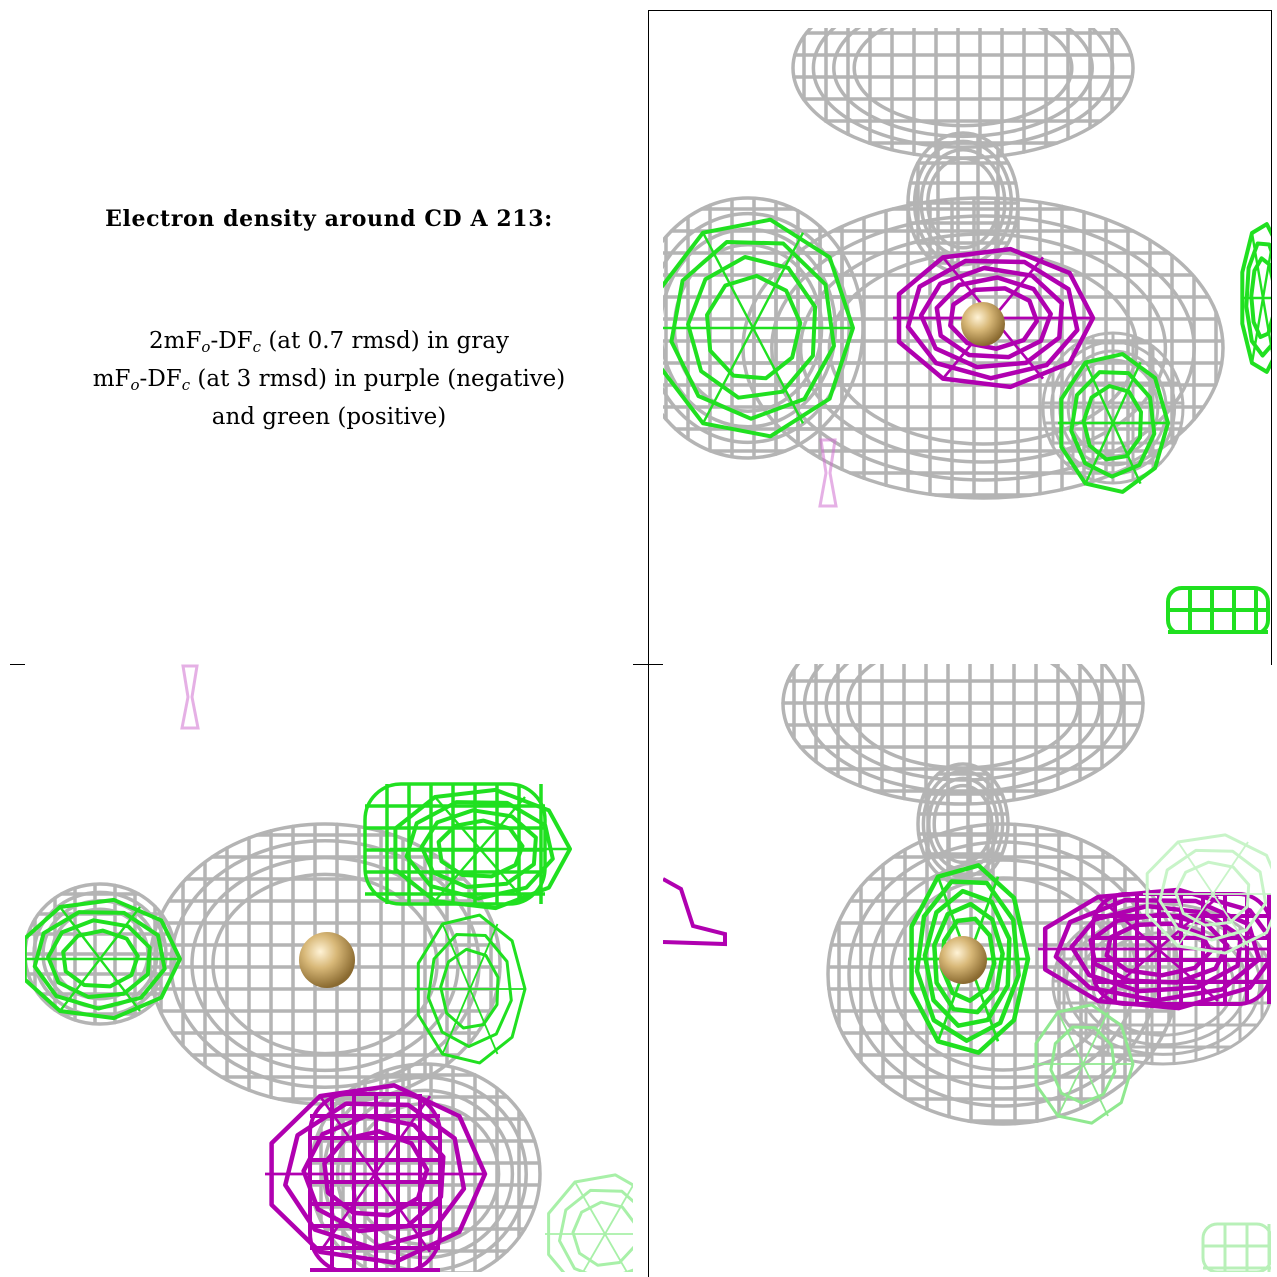 This screenshot has height=1277, width=1277. What do you see at coordinates (329, 219) in the screenshot?
I see `figure-title: Electron density around CD A 213:` at bounding box center [329, 219].